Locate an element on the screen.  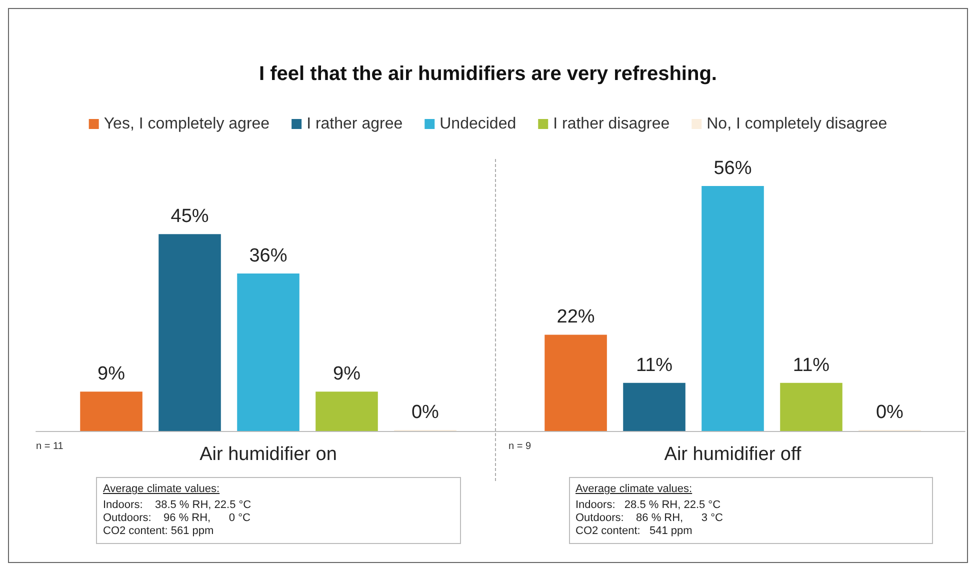
data-label: 45% is located at coordinates (189, 217).